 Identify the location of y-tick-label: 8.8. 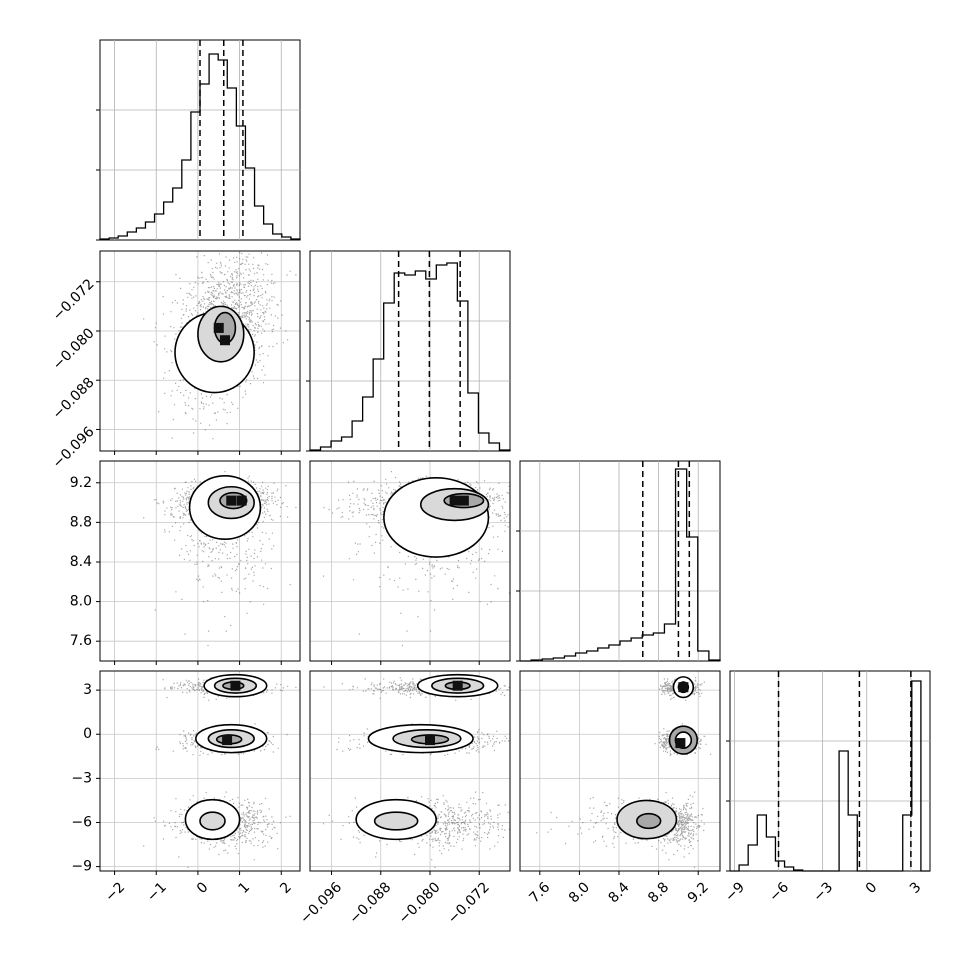
(81, 522).